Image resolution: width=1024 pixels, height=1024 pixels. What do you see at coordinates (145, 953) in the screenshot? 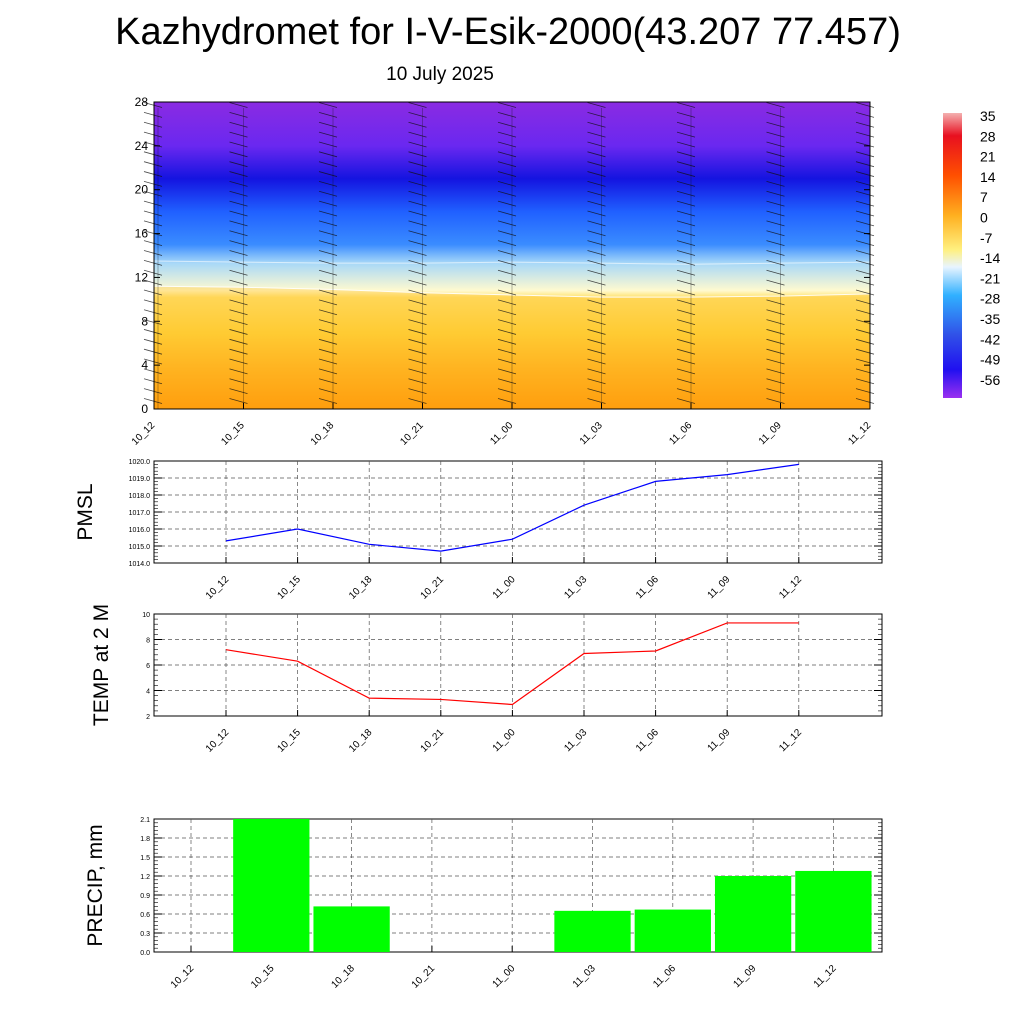
I see `y-tick-label: 0.0` at bounding box center [145, 953].